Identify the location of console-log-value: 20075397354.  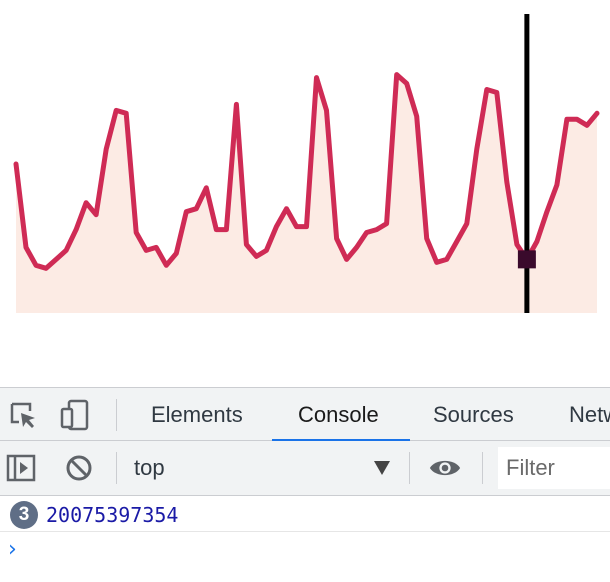
(112, 515).